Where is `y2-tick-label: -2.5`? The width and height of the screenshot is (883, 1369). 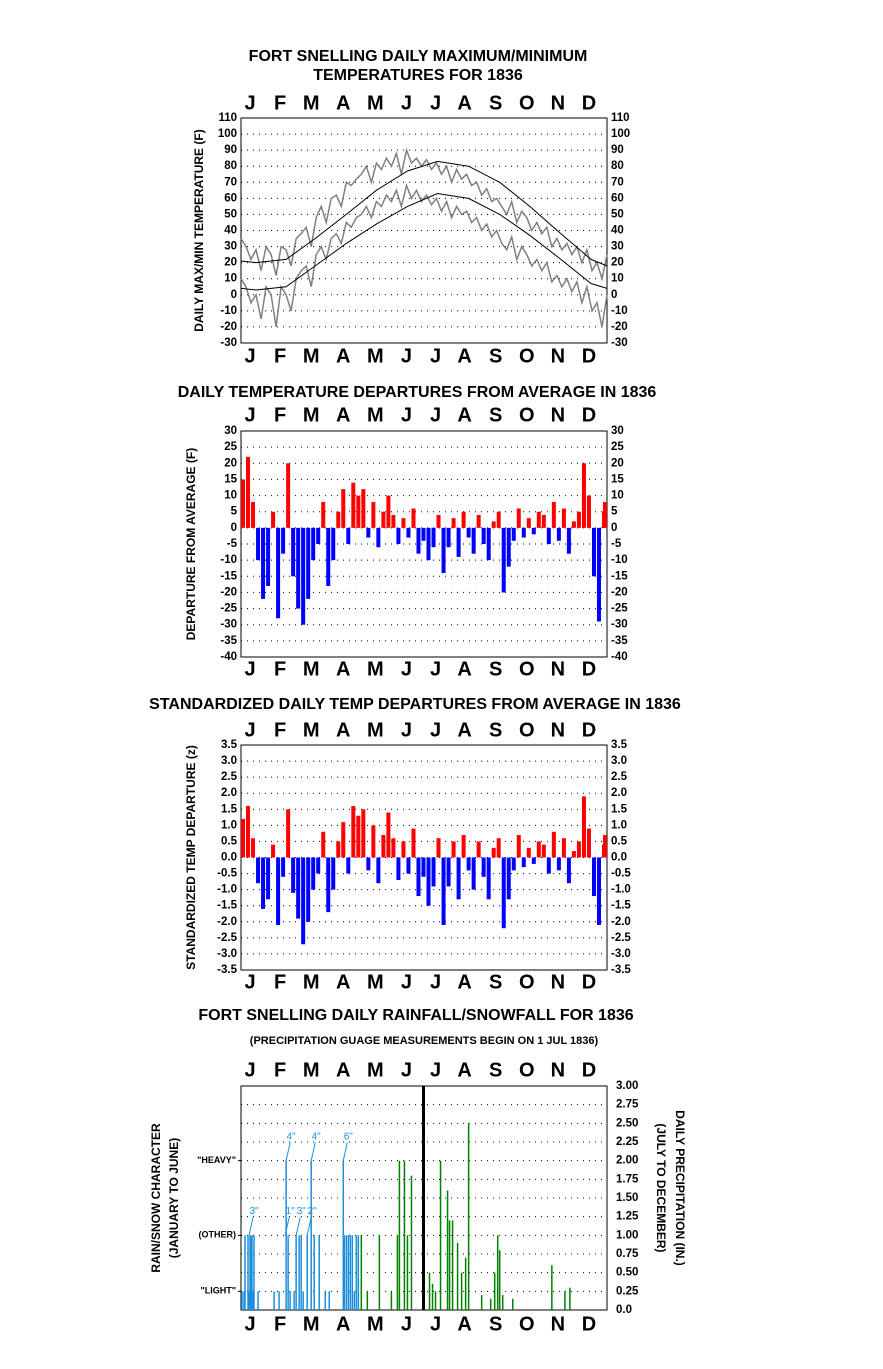 y2-tick-label: -2.5 is located at coordinates (621, 938).